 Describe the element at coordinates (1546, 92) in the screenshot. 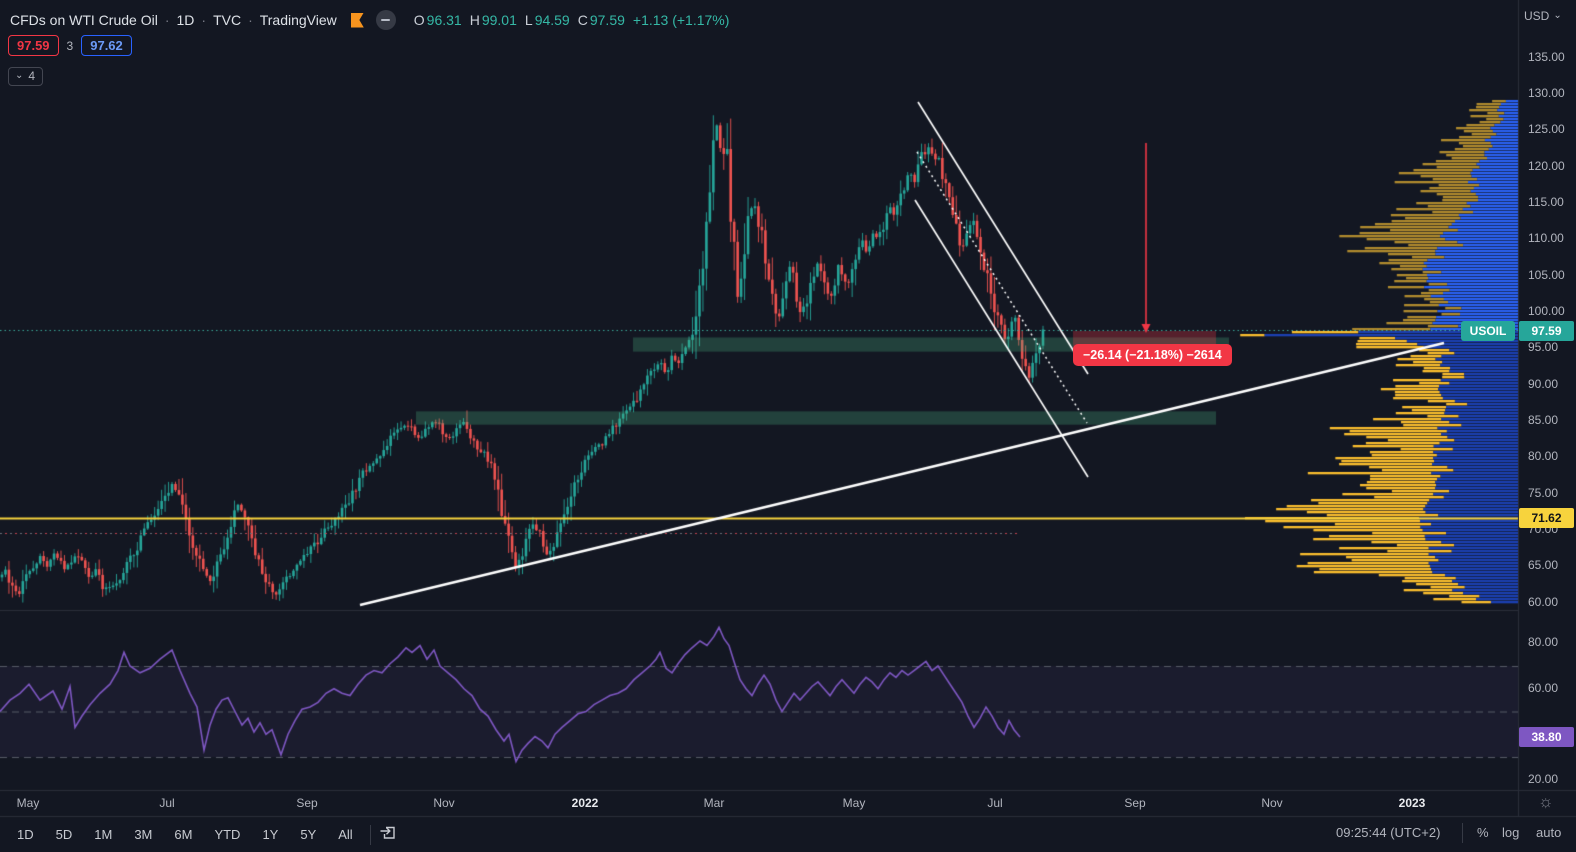

I see `price-axis-label: 130.00` at that location.